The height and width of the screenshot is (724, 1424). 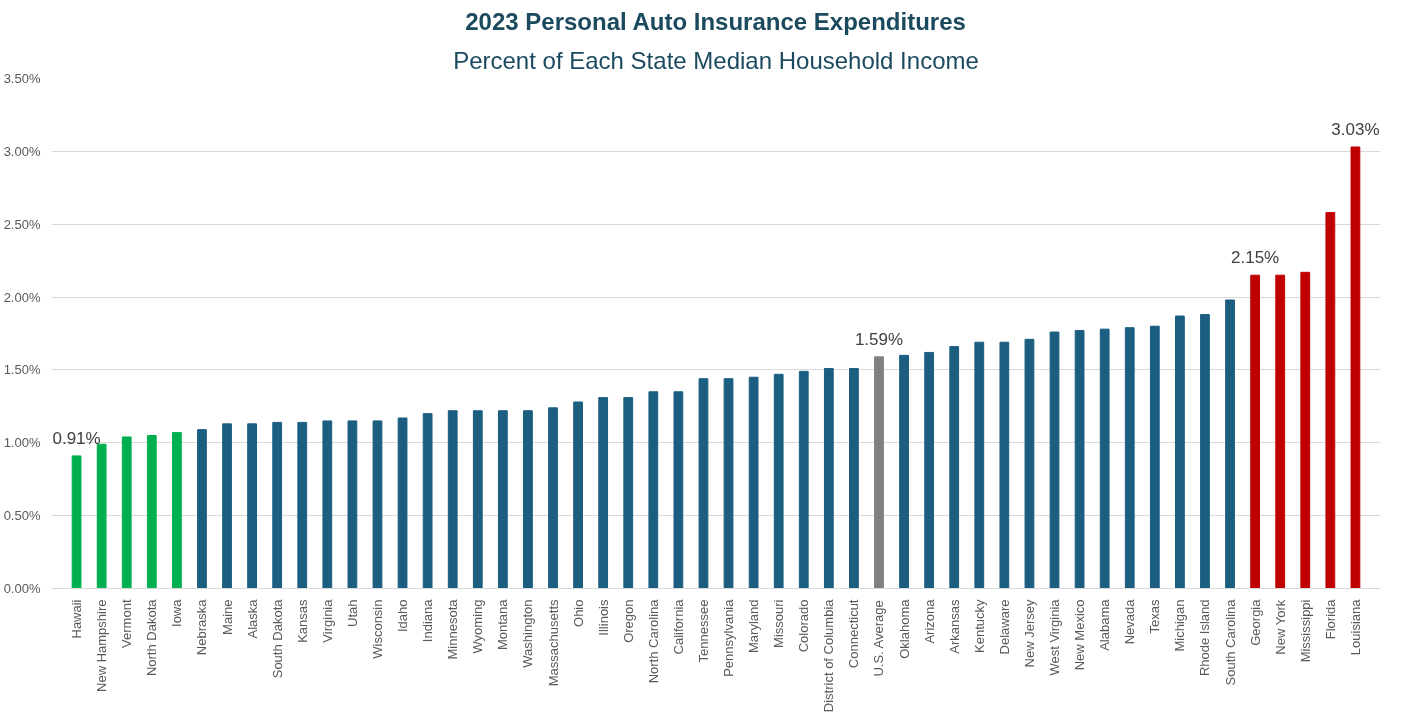 What do you see at coordinates (22, 151) in the screenshot?
I see `y-tick-label: 3.00%` at bounding box center [22, 151].